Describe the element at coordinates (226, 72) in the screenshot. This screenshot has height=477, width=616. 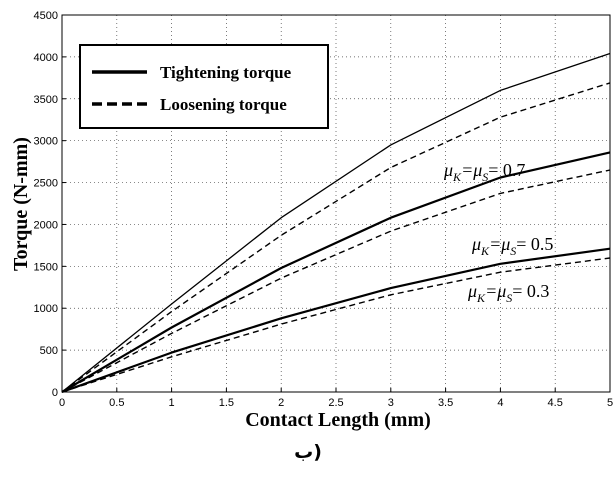
I see `legend-label-tightening: Tightening torque` at that location.